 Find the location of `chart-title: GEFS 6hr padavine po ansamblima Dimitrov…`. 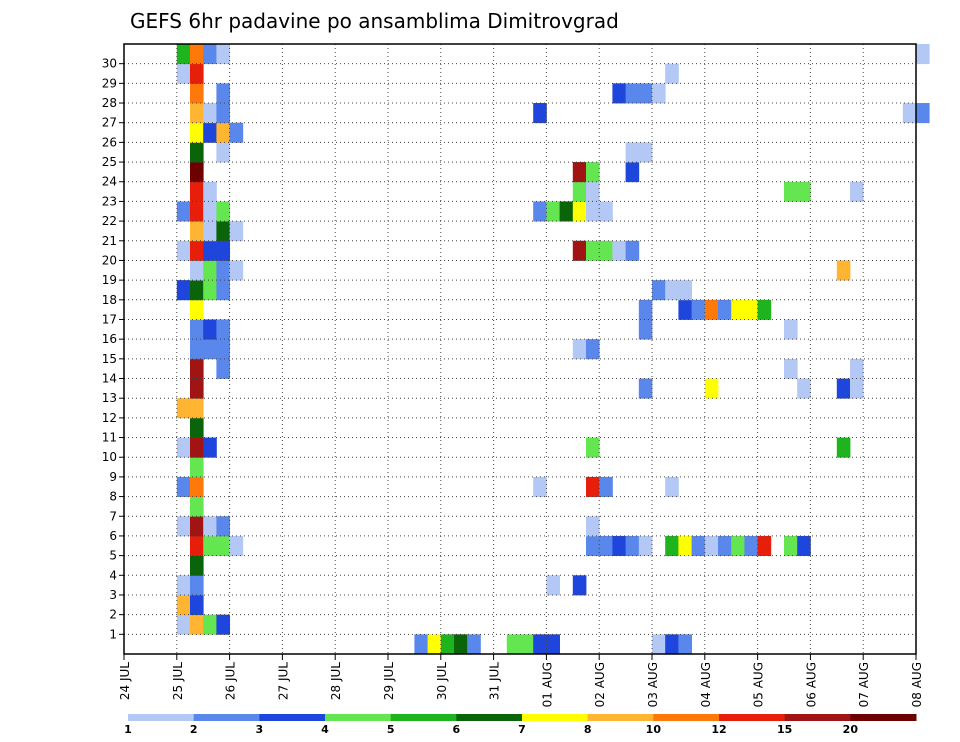

chart-title: GEFS 6hr padavine po ansamblima Dimitrov… is located at coordinates (374, 21).